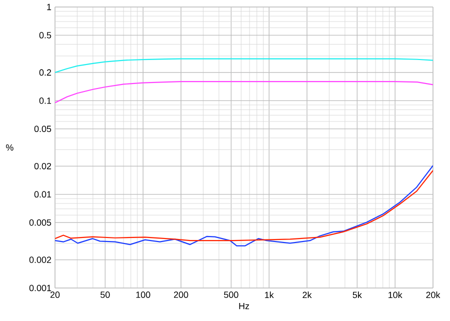  What do you see at coordinates (43, 194) in the screenshot?
I see `y-tick-label: 0.01` at bounding box center [43, 194].